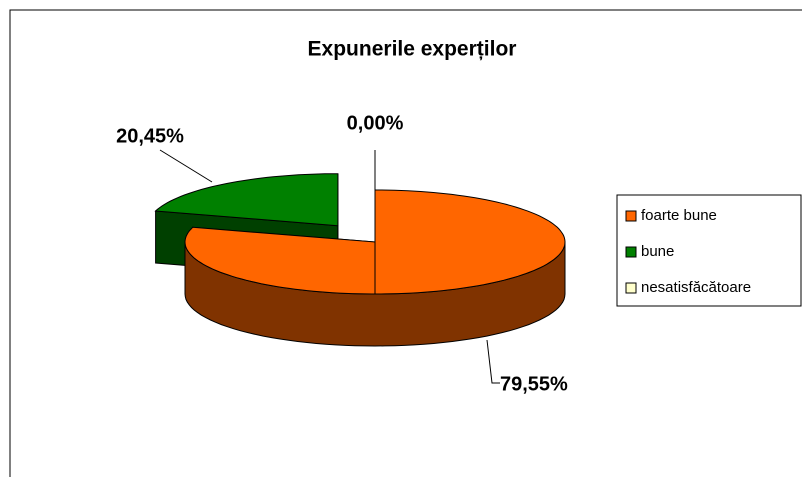  What do you see at coordinates (696, 287) in the screenshot?
I see `legend-label: nesatisfăcătoare` at bounding box center [696, 287].